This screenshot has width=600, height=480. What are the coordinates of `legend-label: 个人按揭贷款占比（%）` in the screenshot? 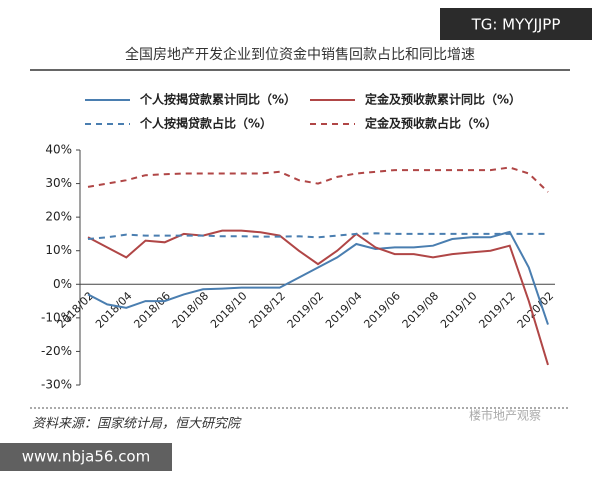 It's located at (205, 123).